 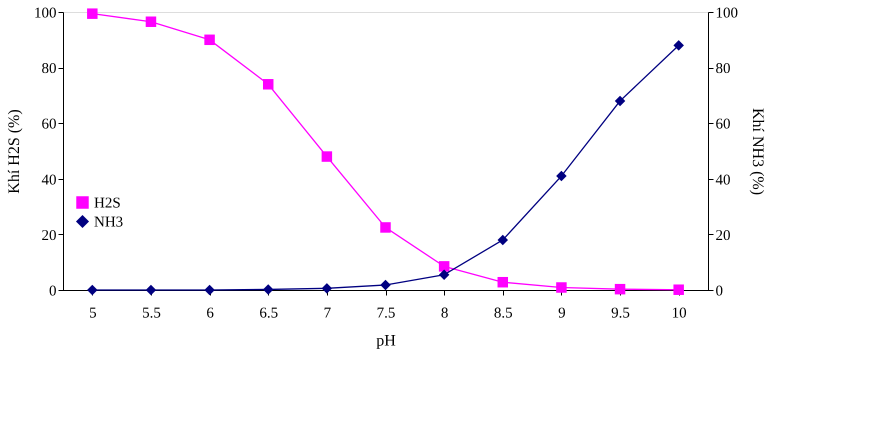 I want to click on legend-label: H2S, so click(x=107, y=204).